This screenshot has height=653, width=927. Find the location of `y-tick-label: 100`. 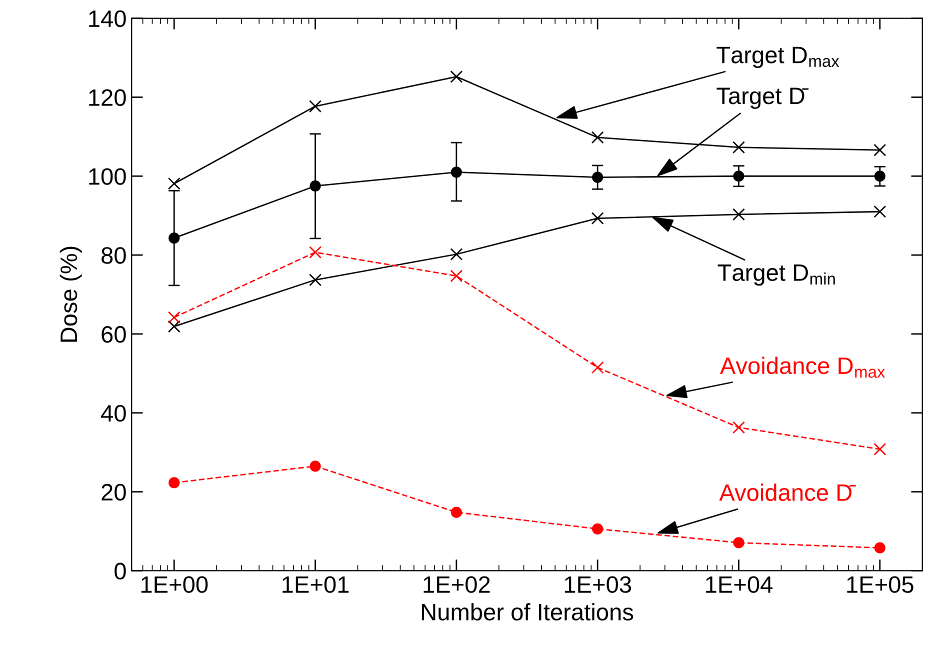

y-tick-label: 100 is located at coordinates (107, 176).